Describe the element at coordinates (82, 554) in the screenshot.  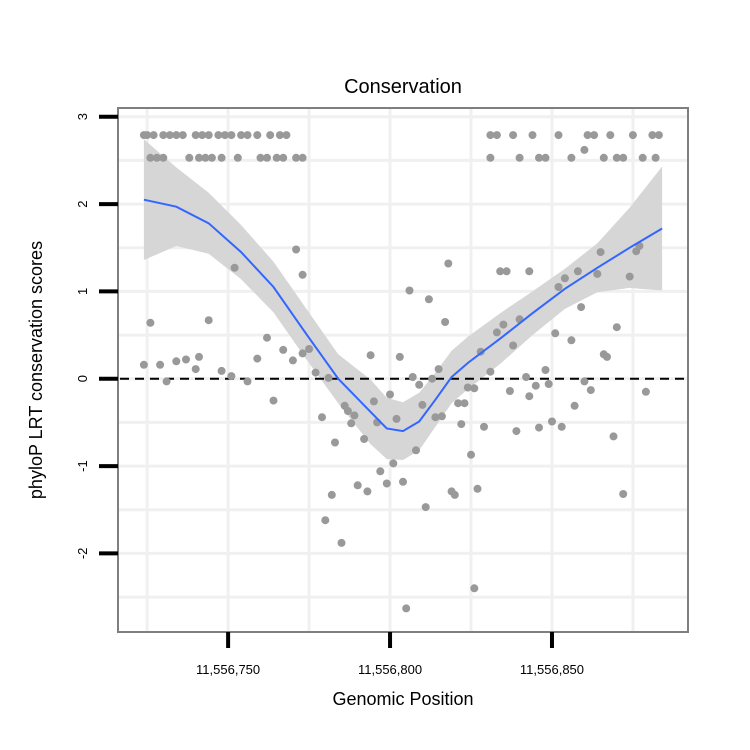
I see `y-tick-label: -2` at that location.